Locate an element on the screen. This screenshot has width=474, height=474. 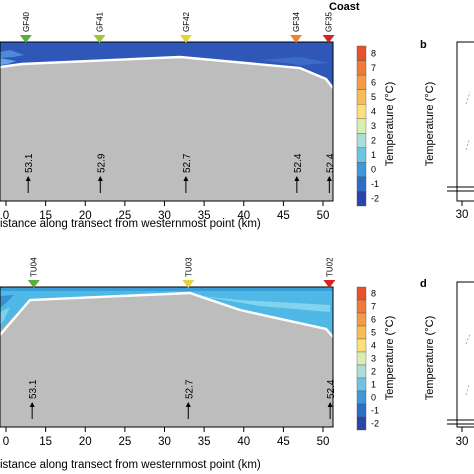
colorbar-tick-label: -1 is located at coordinates (375, 184).